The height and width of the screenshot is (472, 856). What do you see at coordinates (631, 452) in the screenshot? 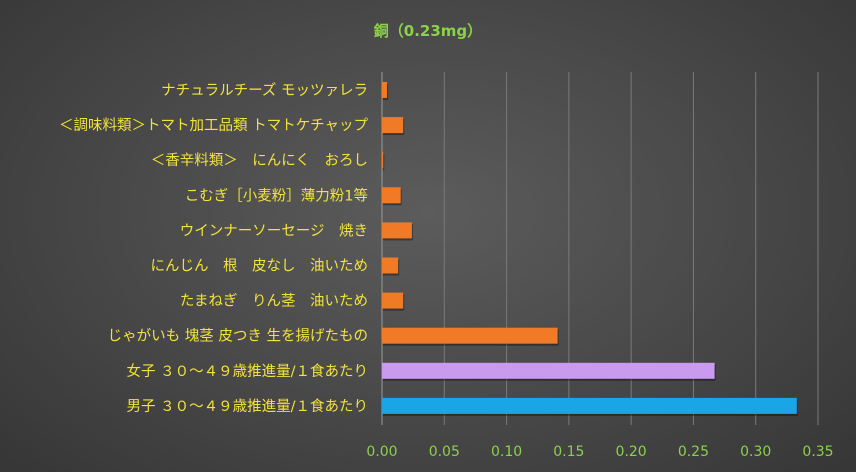
I see `x-tick-label: 0.20` at bounding box center [631, 452].